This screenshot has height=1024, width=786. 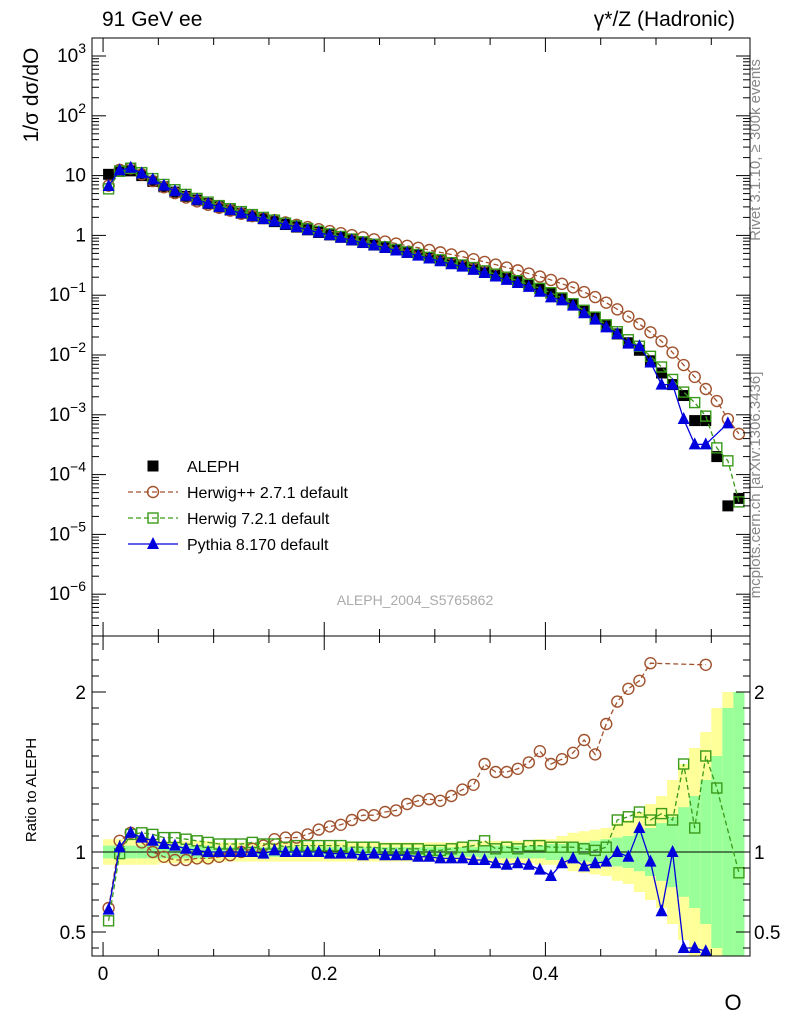 What do you see at coordinates (324, 974) in the screenshot?
I see `xtick-label: 0.2` at bounding box center [324, 974].